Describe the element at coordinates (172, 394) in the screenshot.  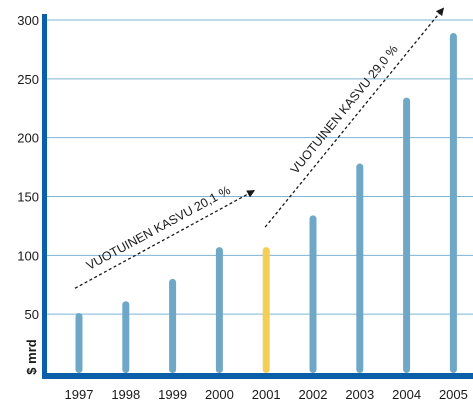
I see `x-tick-label-1999: 1999` at that location.